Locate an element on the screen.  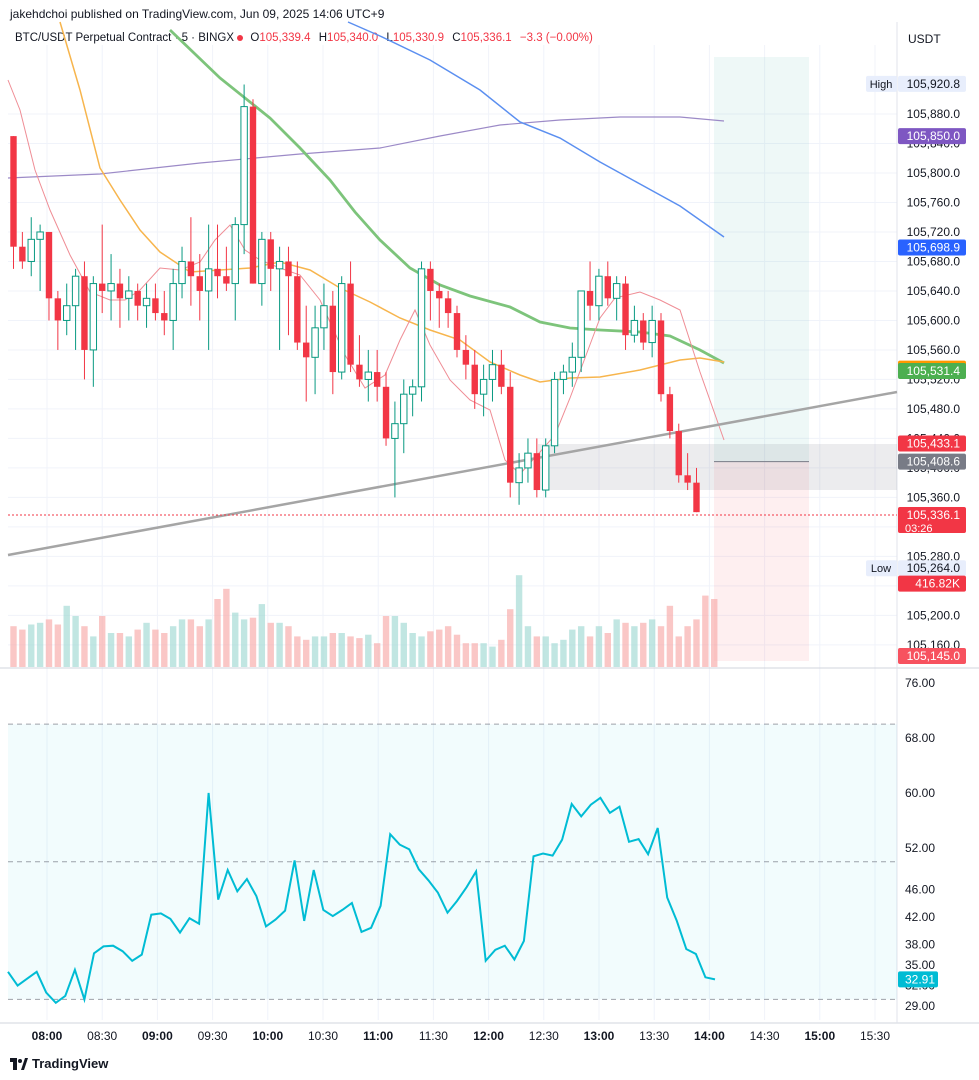
time-axis-tick-label: 09:30 is located at coordinates (213, 1036).